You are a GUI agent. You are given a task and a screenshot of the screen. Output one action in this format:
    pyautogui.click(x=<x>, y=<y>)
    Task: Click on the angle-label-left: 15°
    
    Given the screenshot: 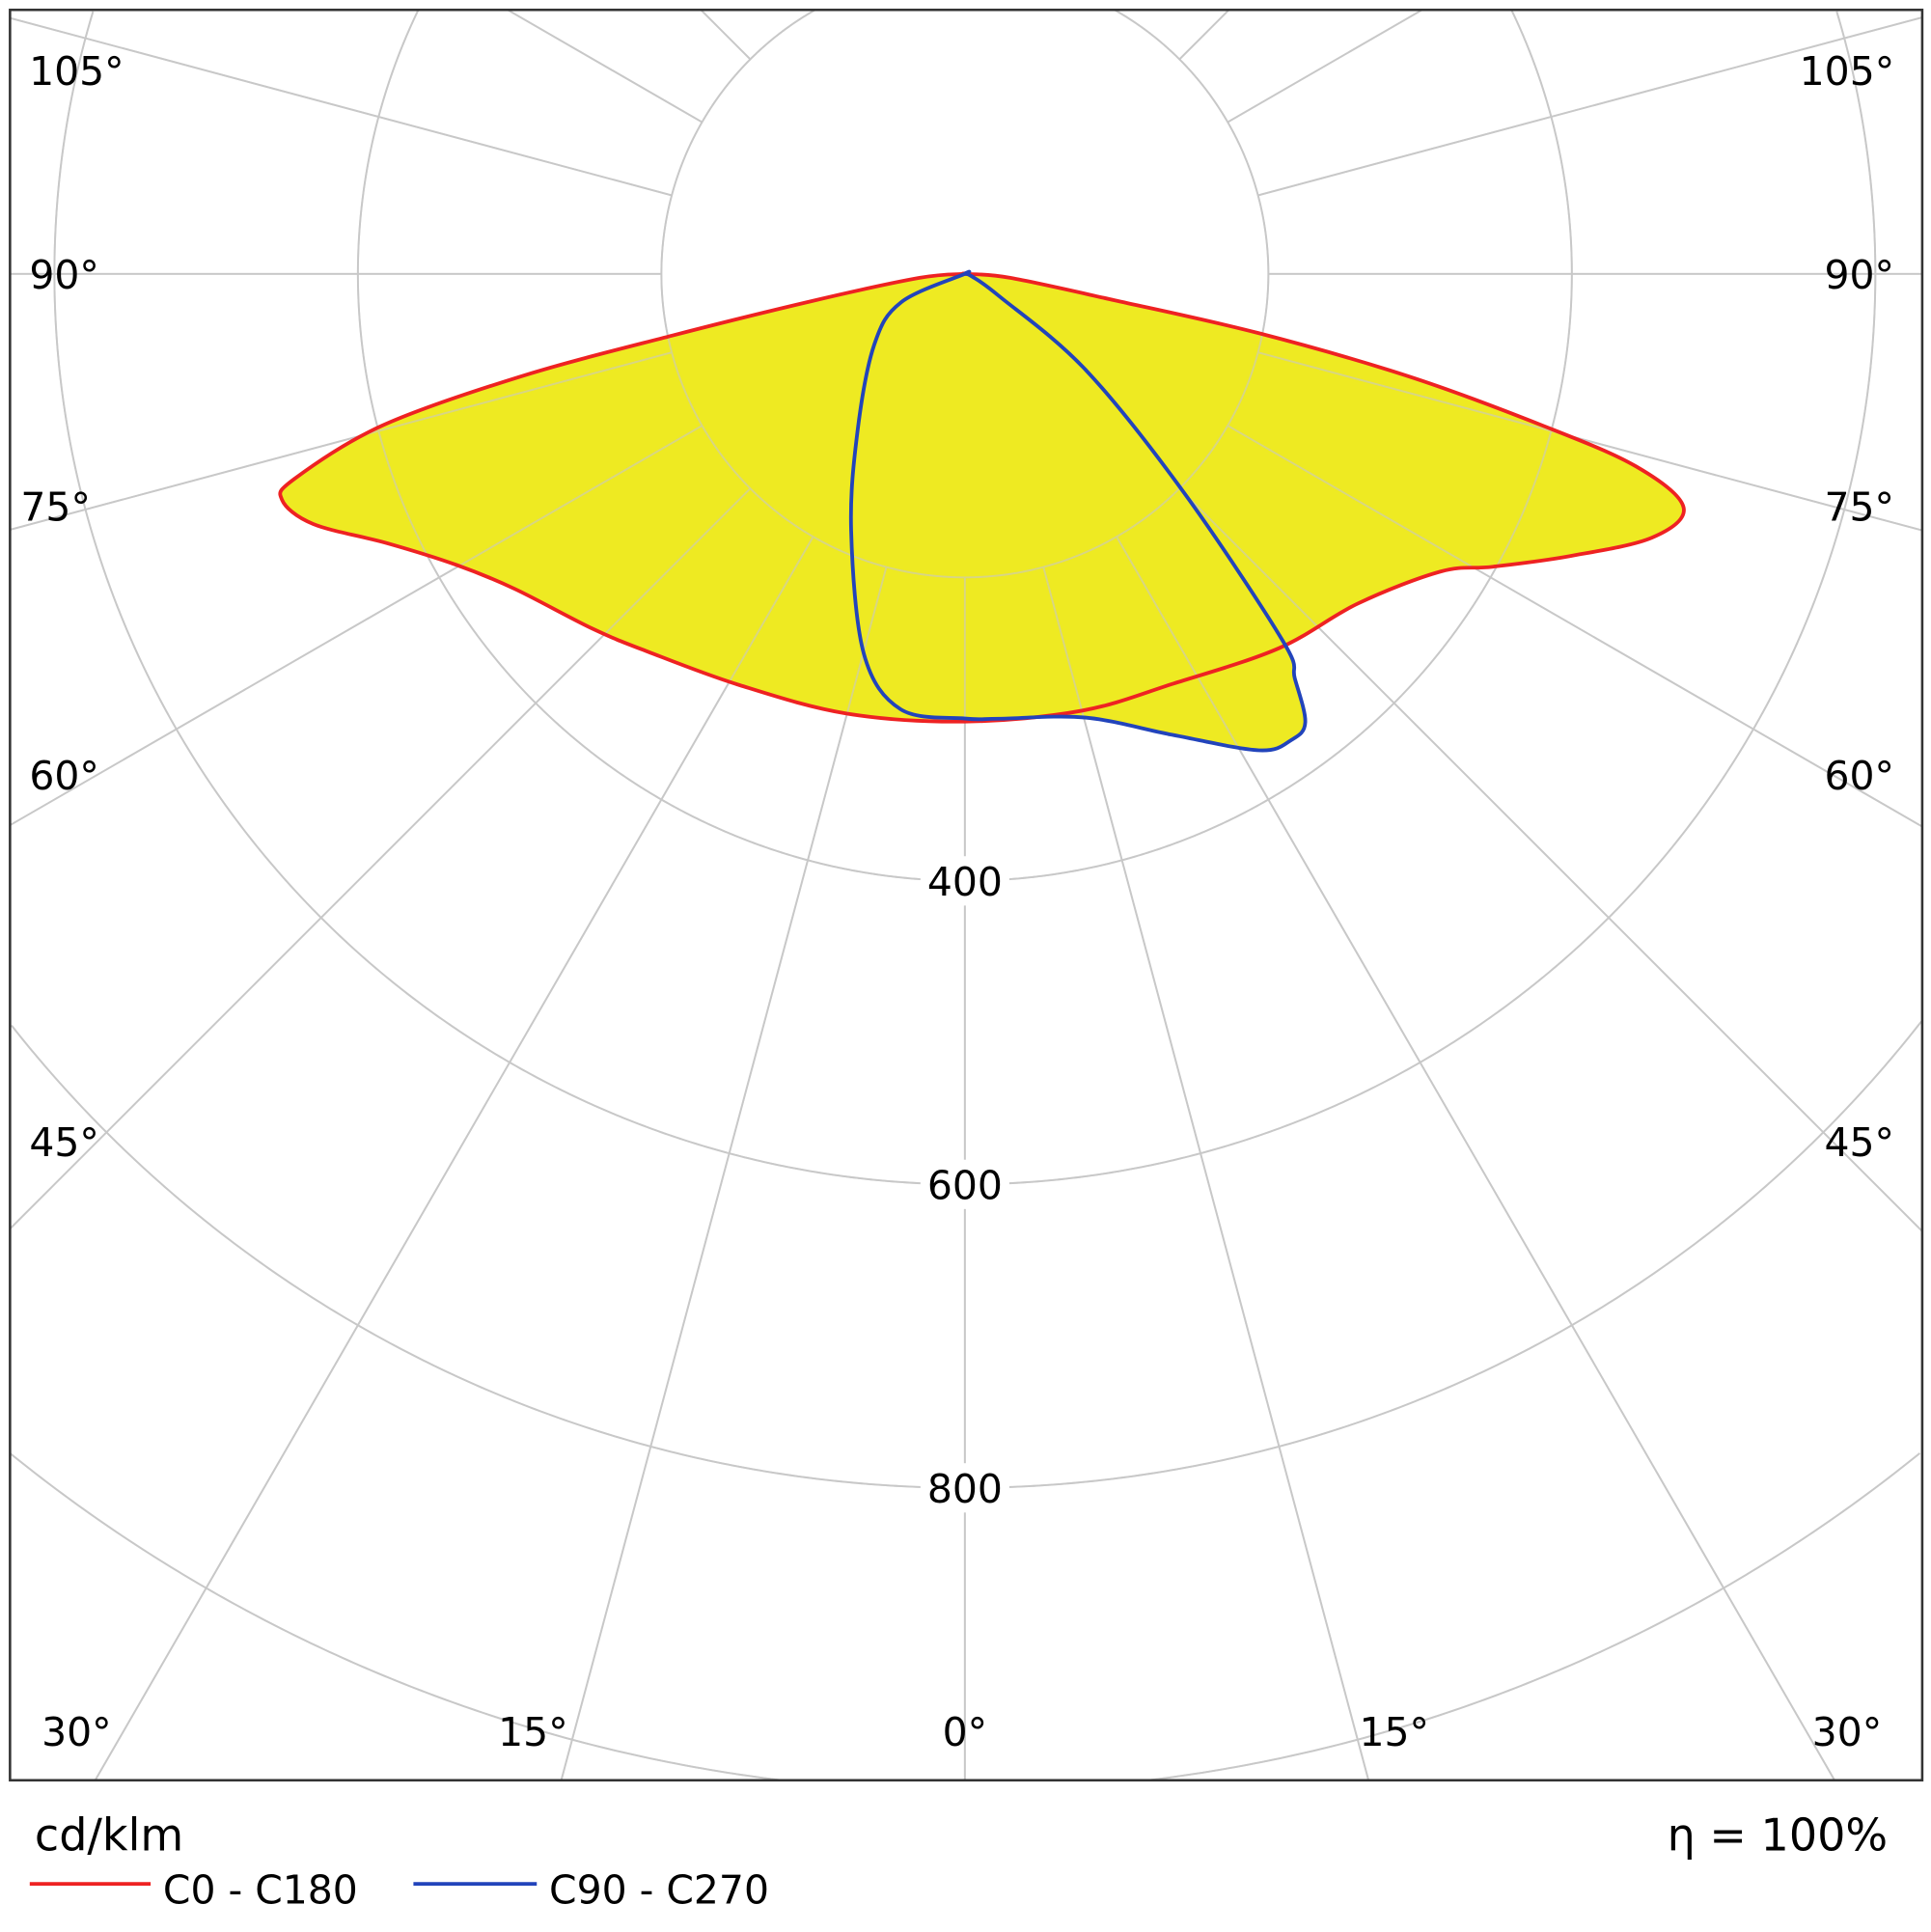 What is the action you would take?
    pyautogui.click(x=532, y=1732)
    